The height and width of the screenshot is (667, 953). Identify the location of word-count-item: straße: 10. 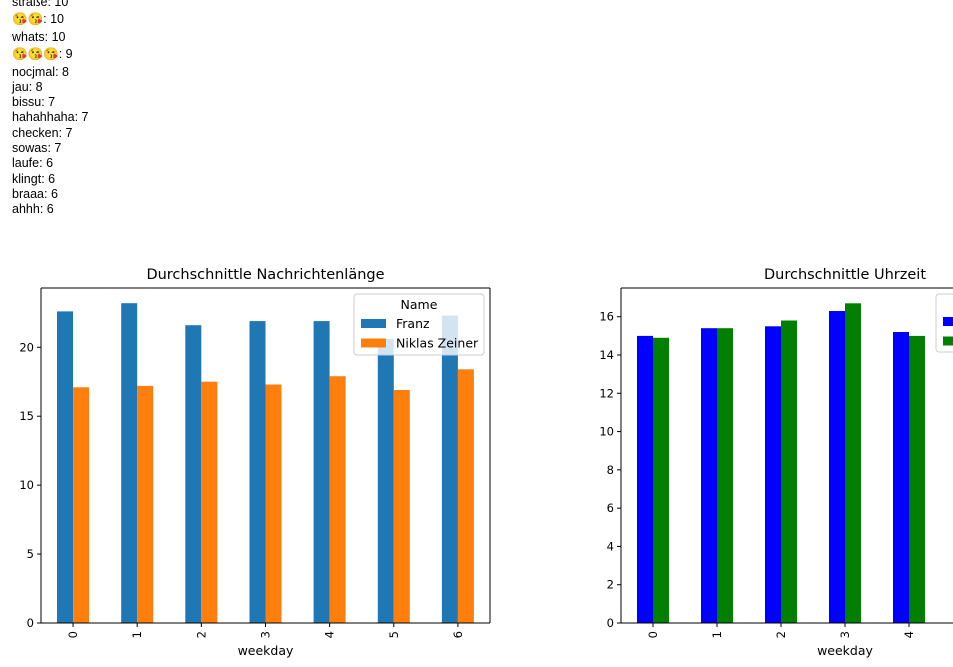
(50, 5).